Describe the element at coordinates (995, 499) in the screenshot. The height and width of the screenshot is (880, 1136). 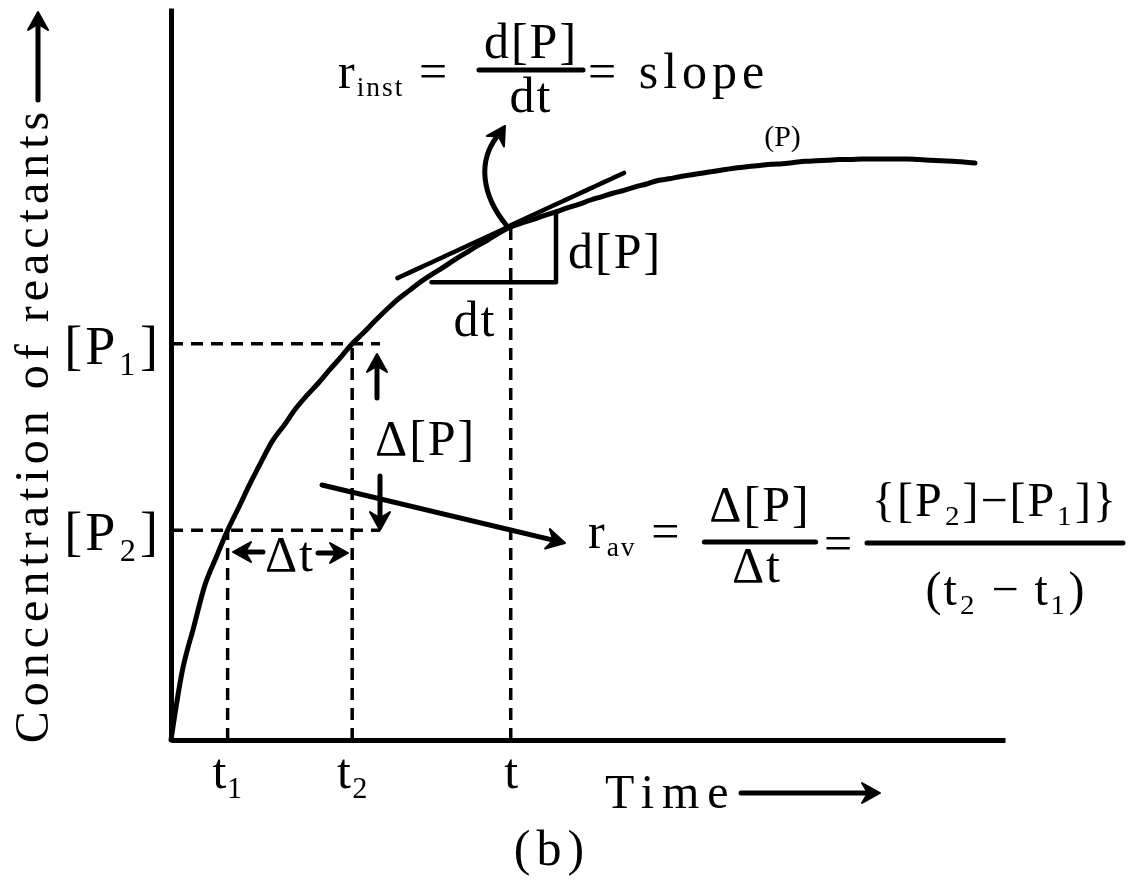
I see `annotation: {[P₂]−[P₁]}` at that location.